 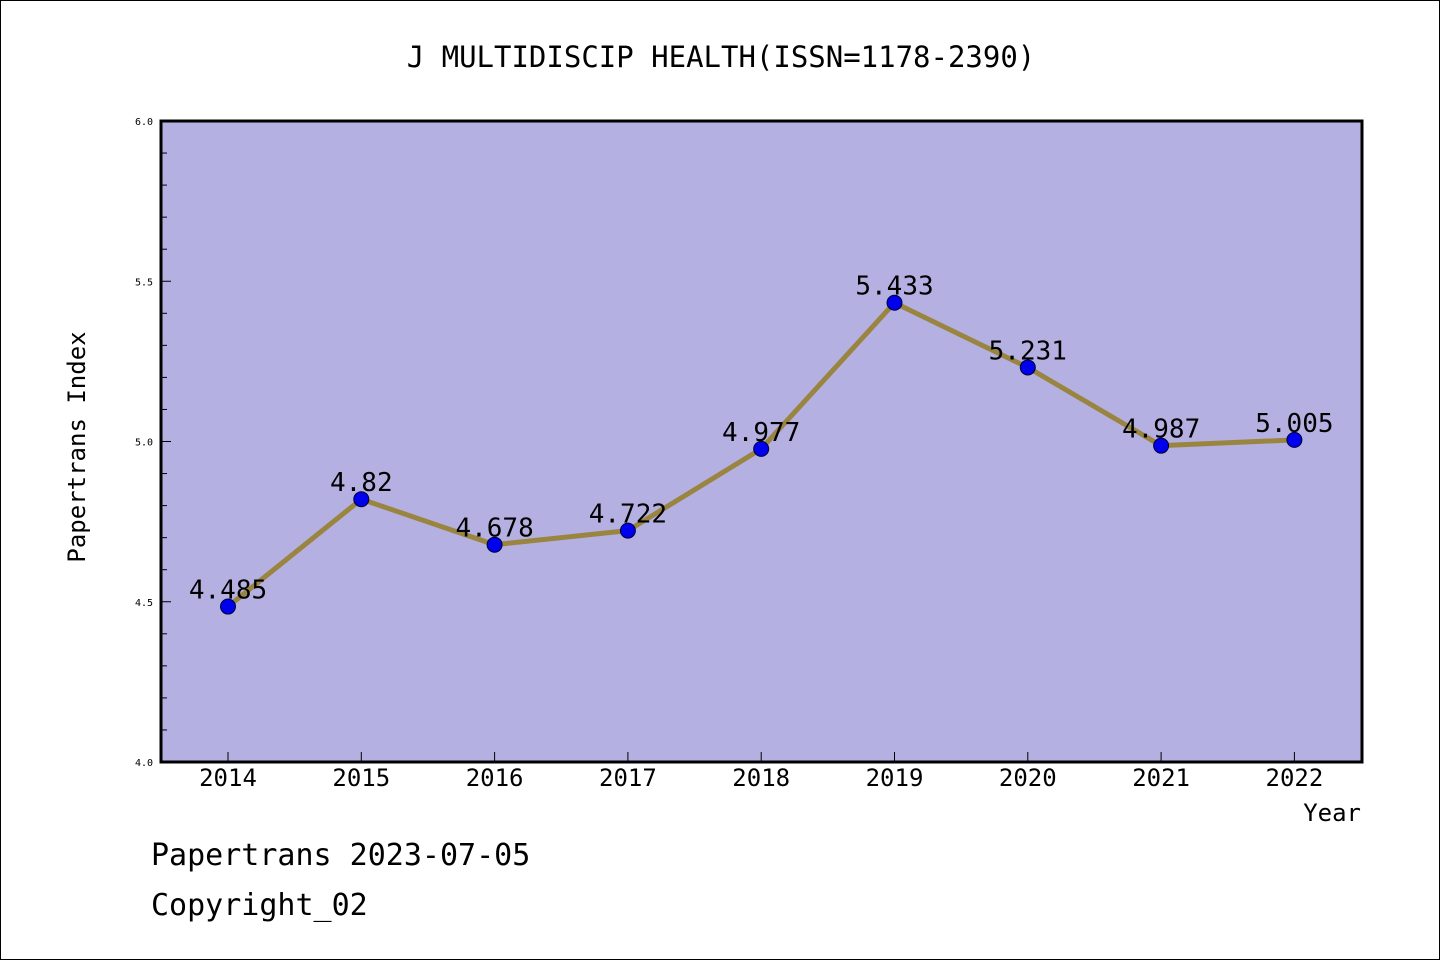 What do you see at coordinates (761, 778) in the screenshot?
I see `x-tick-label: 2018` at bounding box center [761, 778].